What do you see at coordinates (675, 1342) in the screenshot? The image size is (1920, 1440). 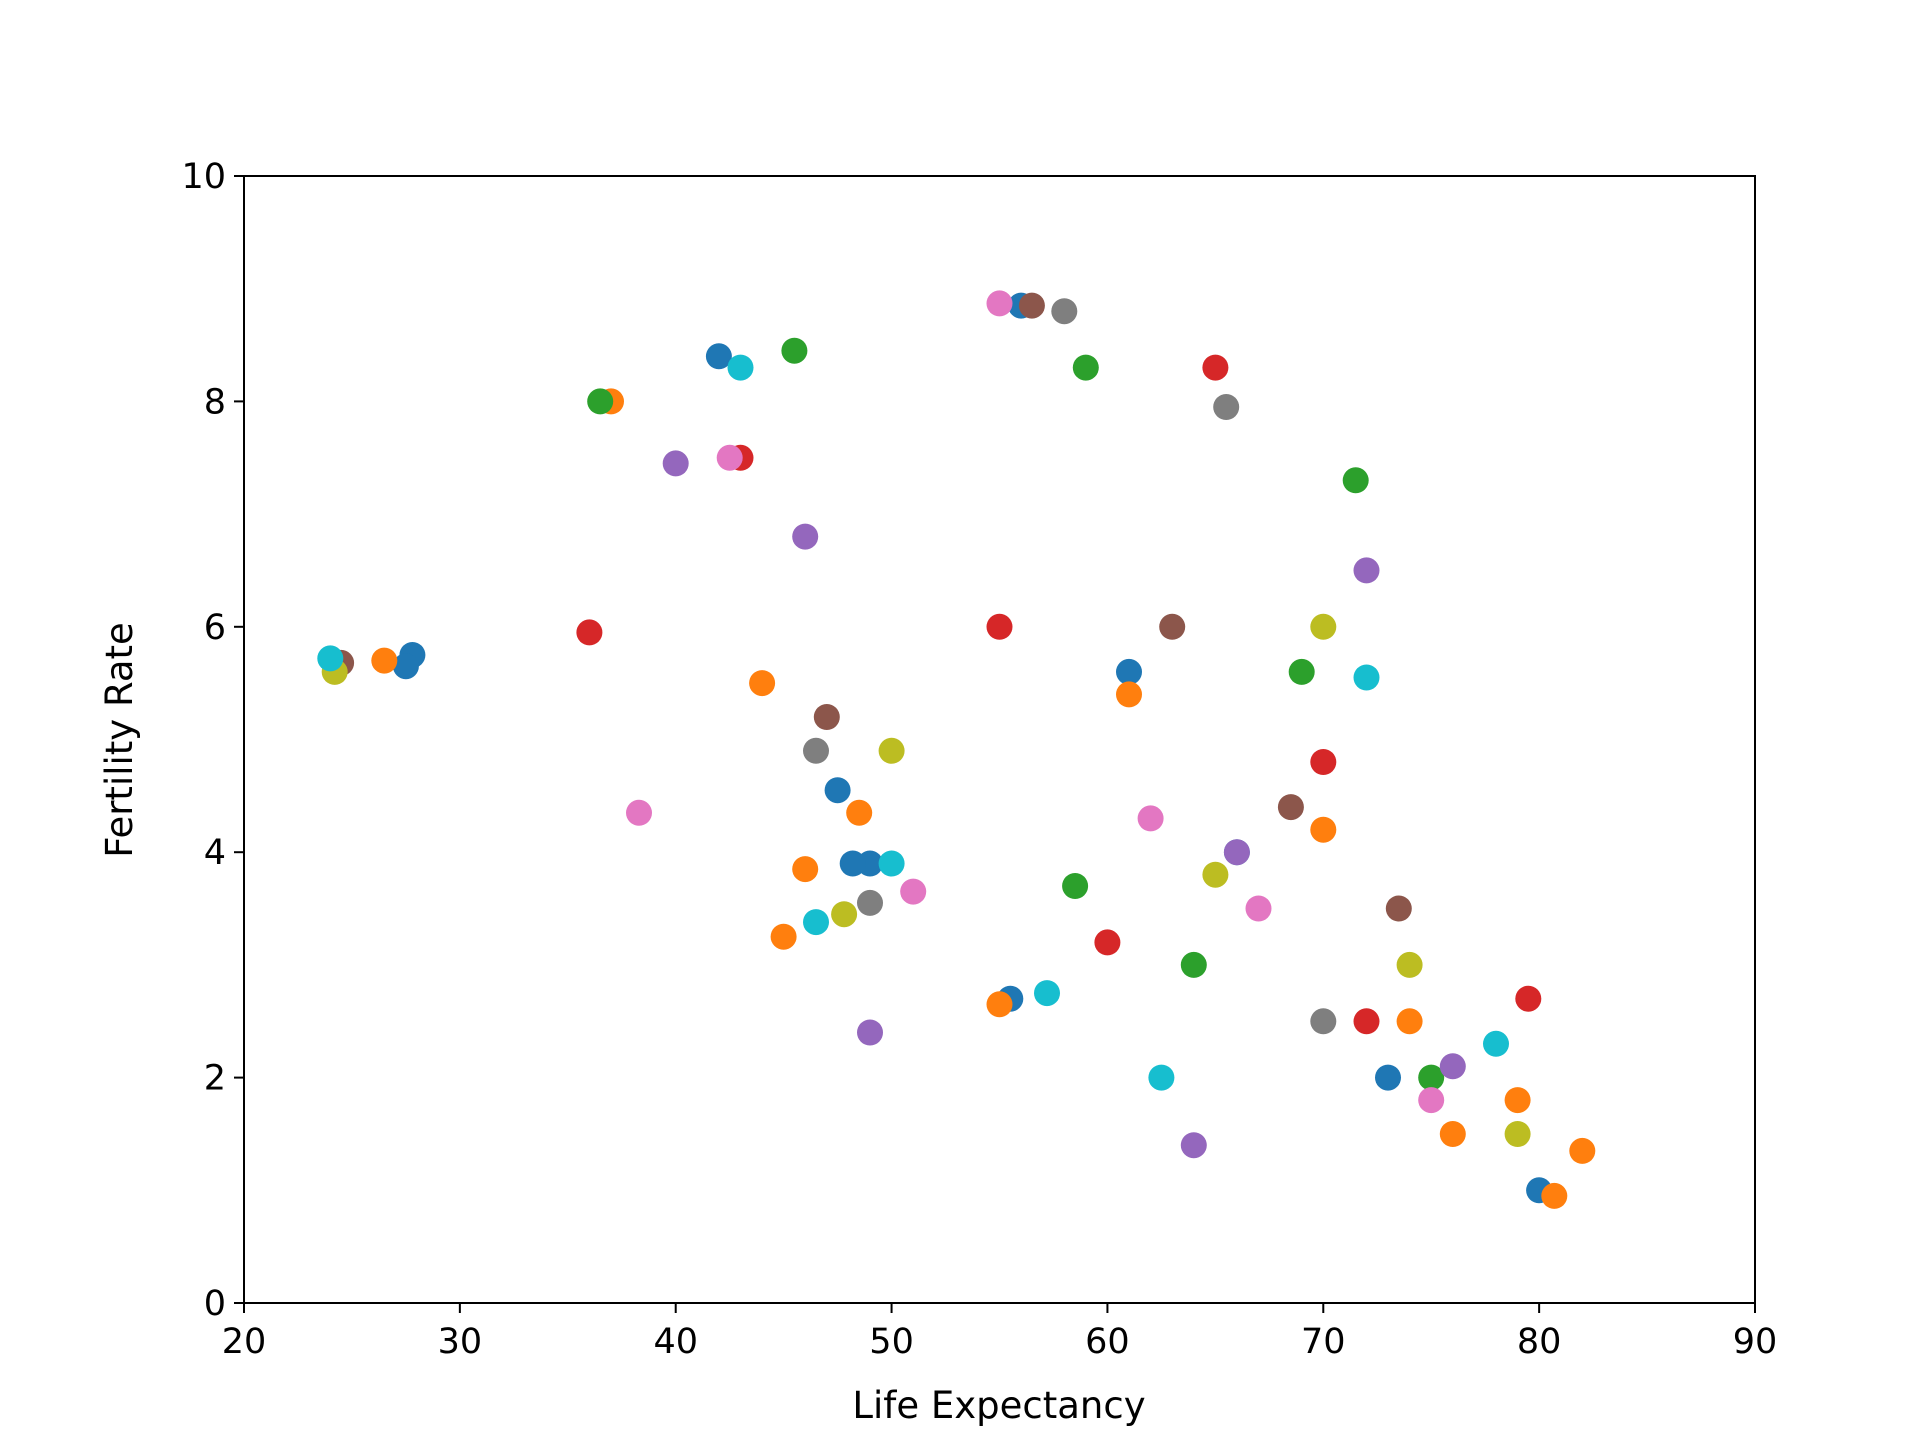 I see `x-tick-label: 40` at bounding box center [675, 1342].